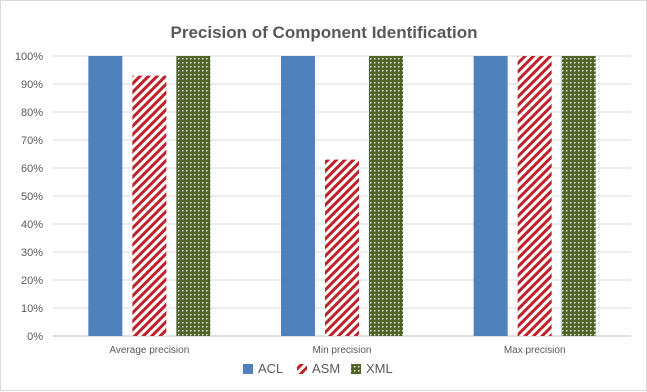 This screenshot has height=392, width=647. What do you see at coordinates (342, 350) in the screenshot?
I see `x-category-label: Min precision` at bounding box center [342, 350].